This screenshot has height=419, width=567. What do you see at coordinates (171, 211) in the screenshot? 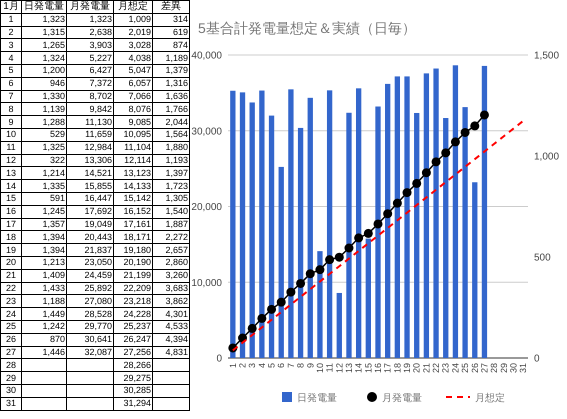
I see `data-label: 1,540` at bounding box center [171, 211].